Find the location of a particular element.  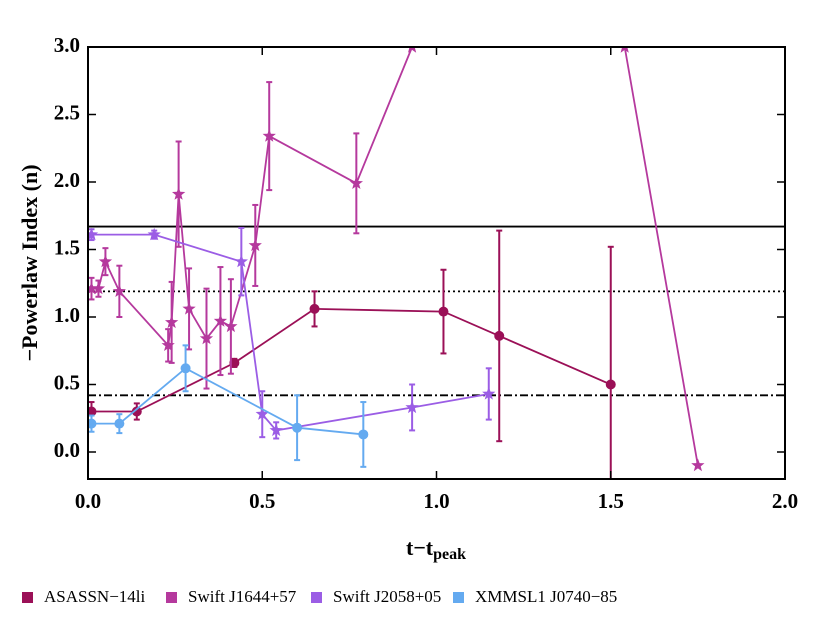

x-label-main: t−t is located at coordinates (420, 547).